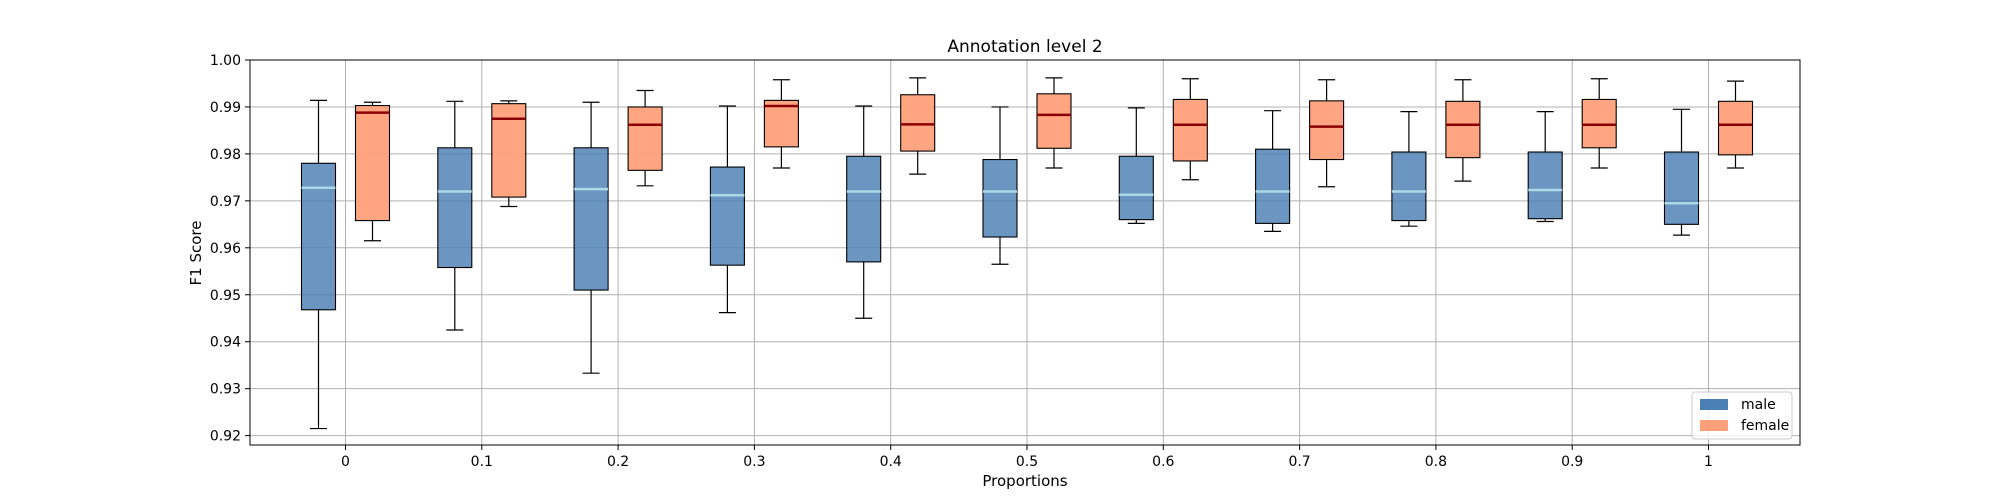 Image resolution: width=2000 pixels, height=504 pixels. What do you see at coordinates (225, 249) in the screenshot?
I see `y-tick-label: 0.96` at bounding box center [225, 249].